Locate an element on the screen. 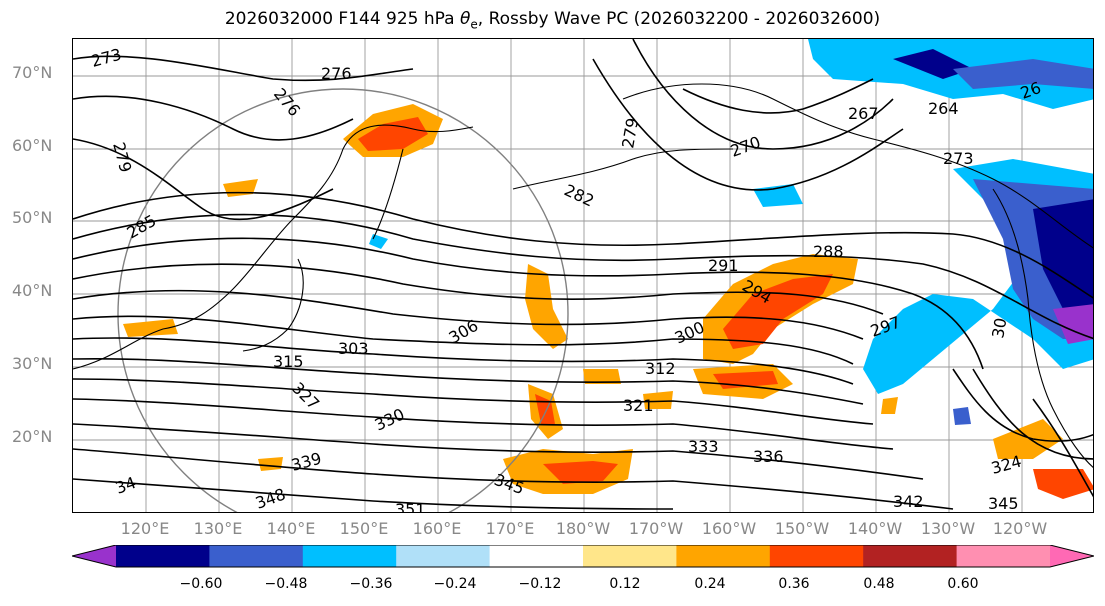  shade-subtropics-core is located at coordinates (580, 472).